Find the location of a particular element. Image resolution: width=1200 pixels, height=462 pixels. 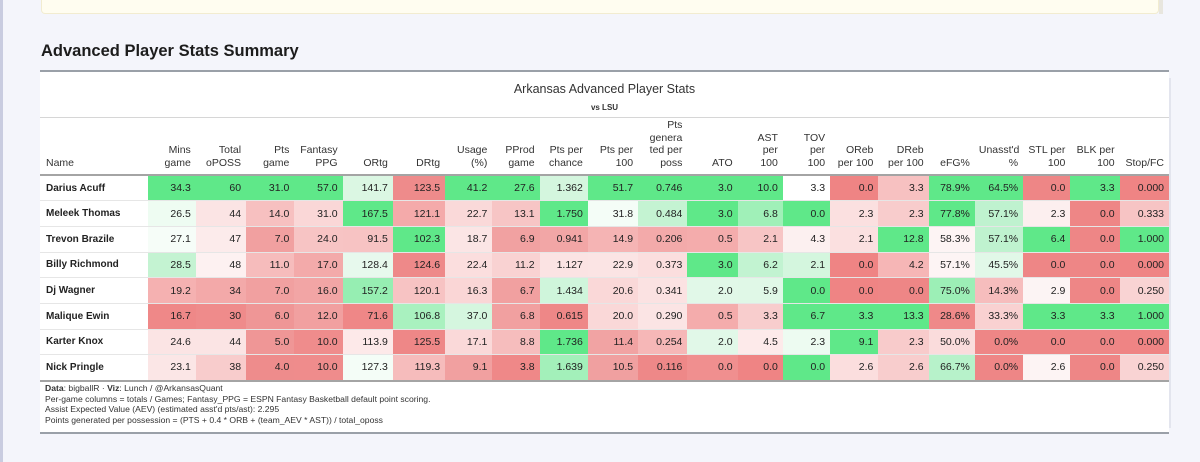

player-name: Darius Acuff is located at coordinates (94, 188).